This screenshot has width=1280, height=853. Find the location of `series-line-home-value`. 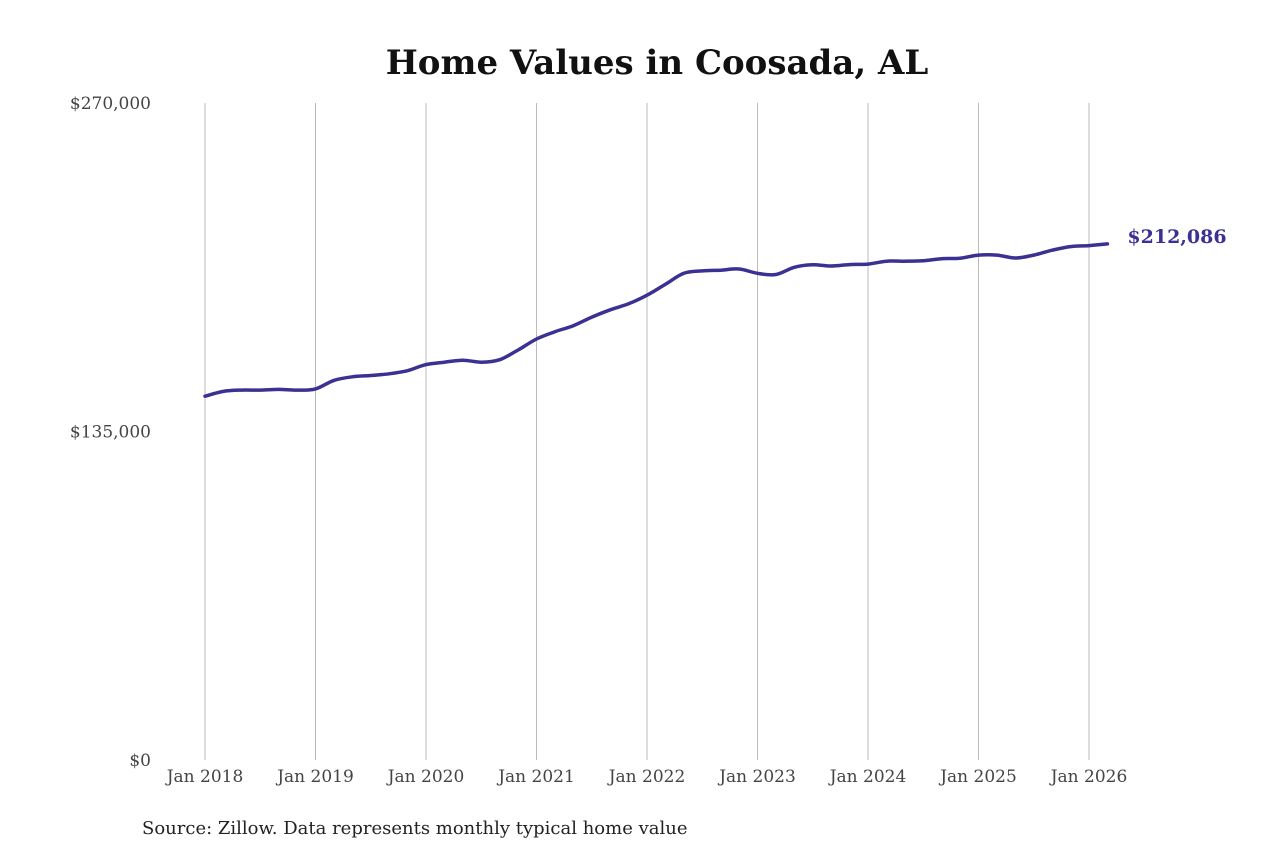

series-line-home-value is located at coordinates (656, 320).